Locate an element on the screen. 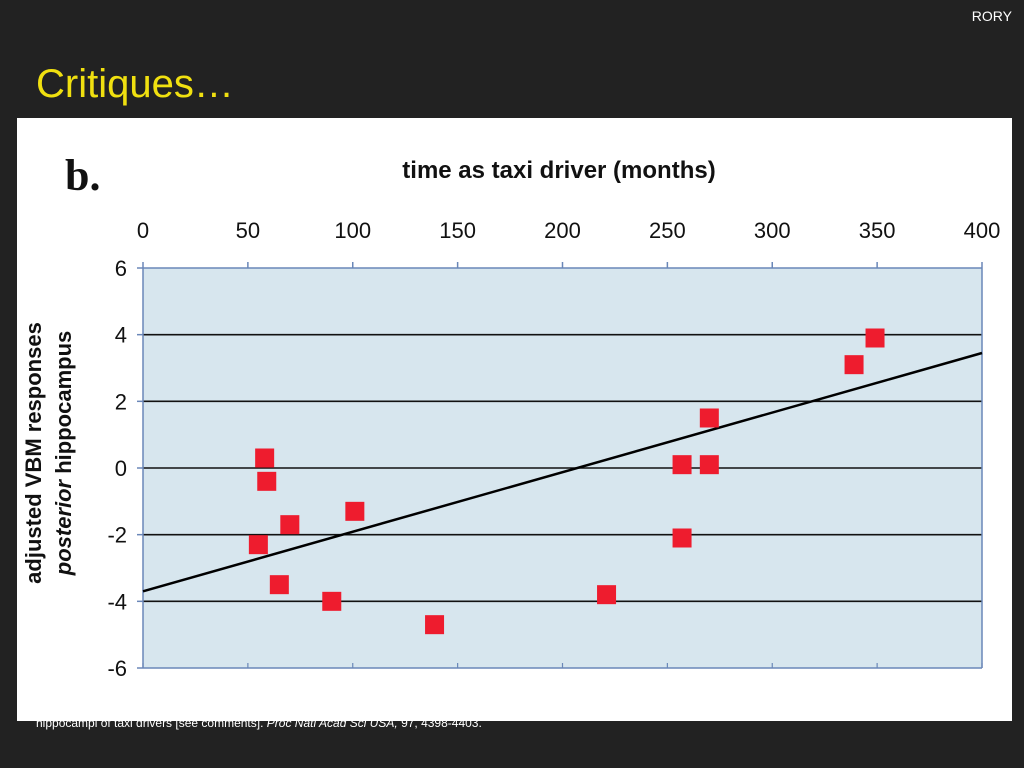  x-tick-label: 300 is located at coordinates (772, 230).